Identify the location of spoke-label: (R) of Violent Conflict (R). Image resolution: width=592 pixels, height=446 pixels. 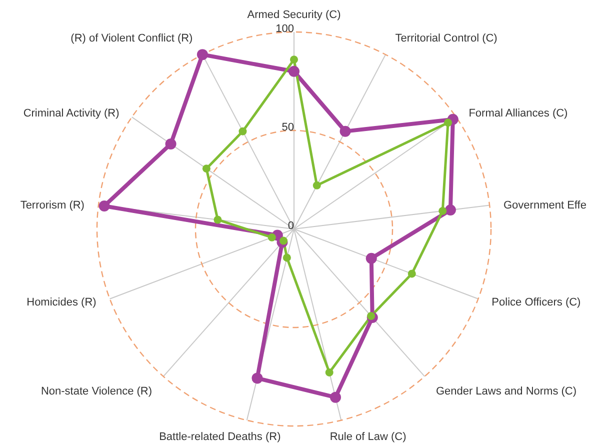
(131, 38).